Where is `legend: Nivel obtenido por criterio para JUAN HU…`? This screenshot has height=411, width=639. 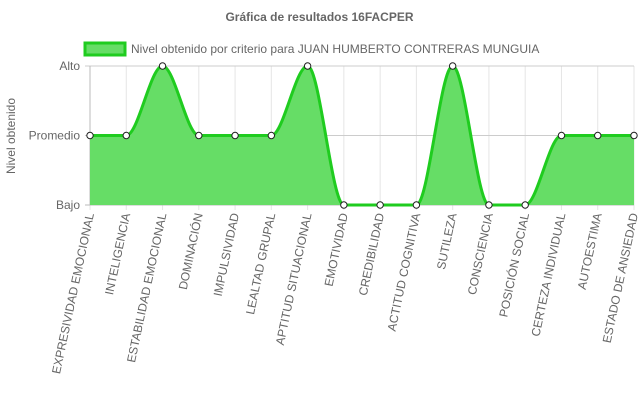 legend: Nivel obtenido por criterio para JUAN HU… is located at coordinates (311, 49).